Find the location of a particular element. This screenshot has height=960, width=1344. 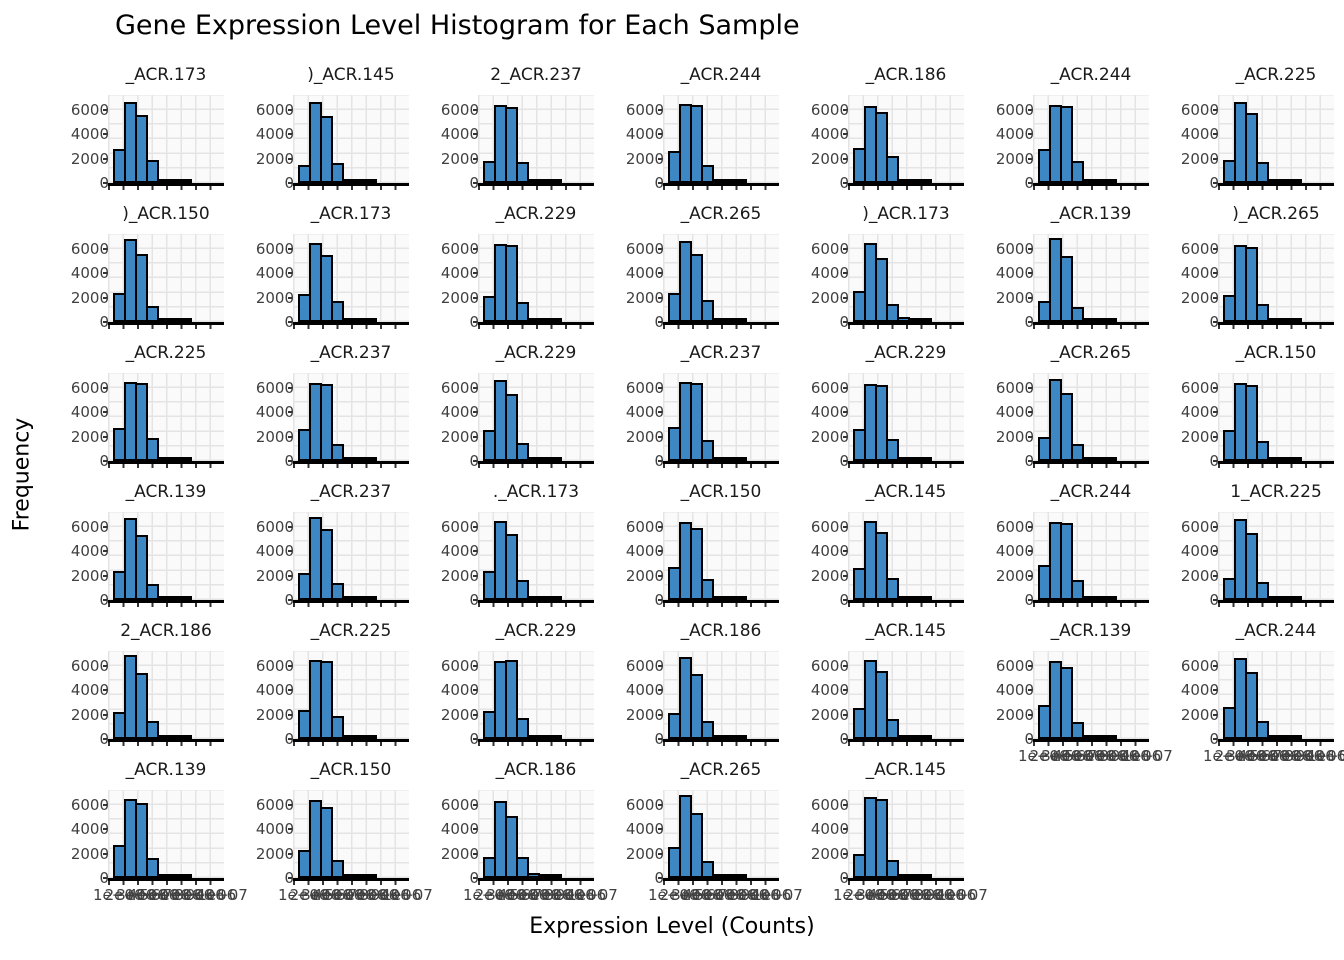

facet-panel: _ACR.244 0 2000 4000 6000 is located at coordinates (1063, 131).